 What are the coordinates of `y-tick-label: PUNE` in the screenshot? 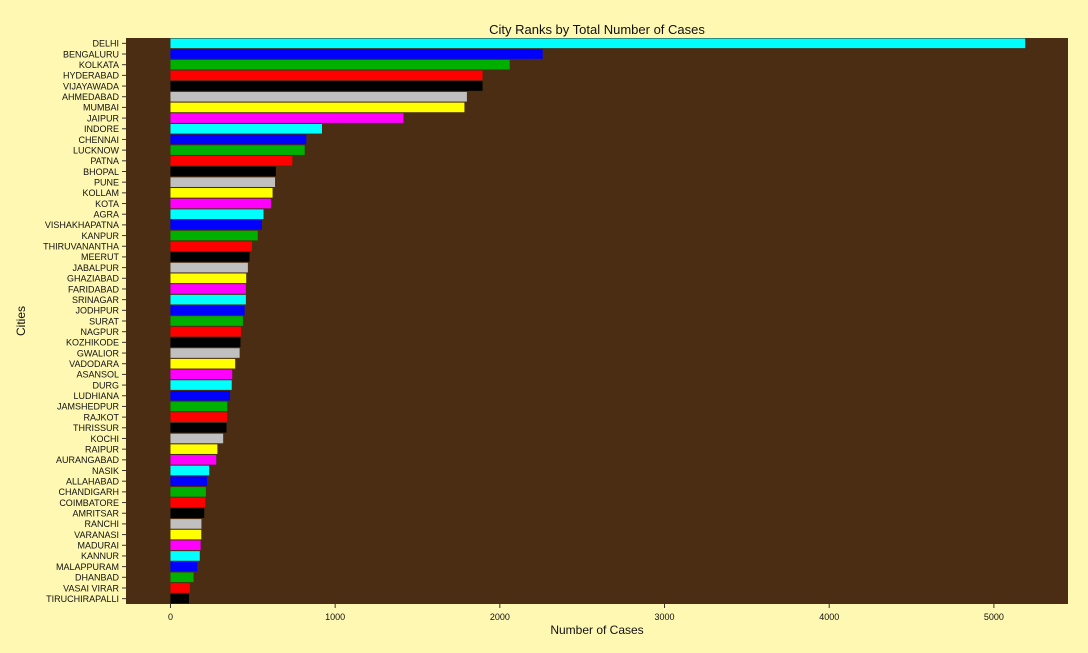 It's located at (106, 182).